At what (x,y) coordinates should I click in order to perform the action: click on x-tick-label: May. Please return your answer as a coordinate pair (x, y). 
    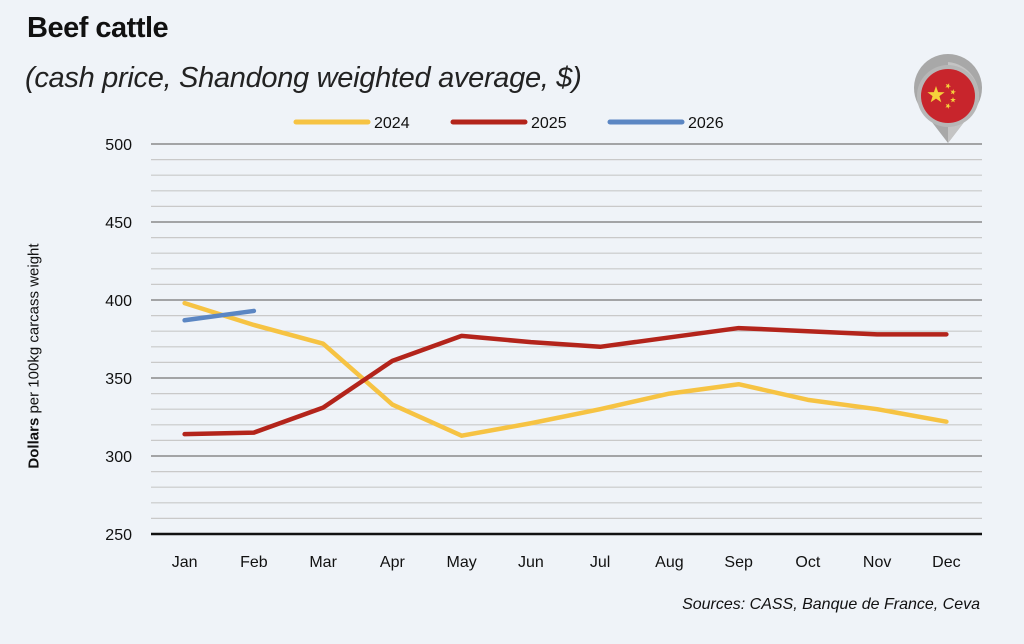
    Looking at the image, I should click on (462, 562).